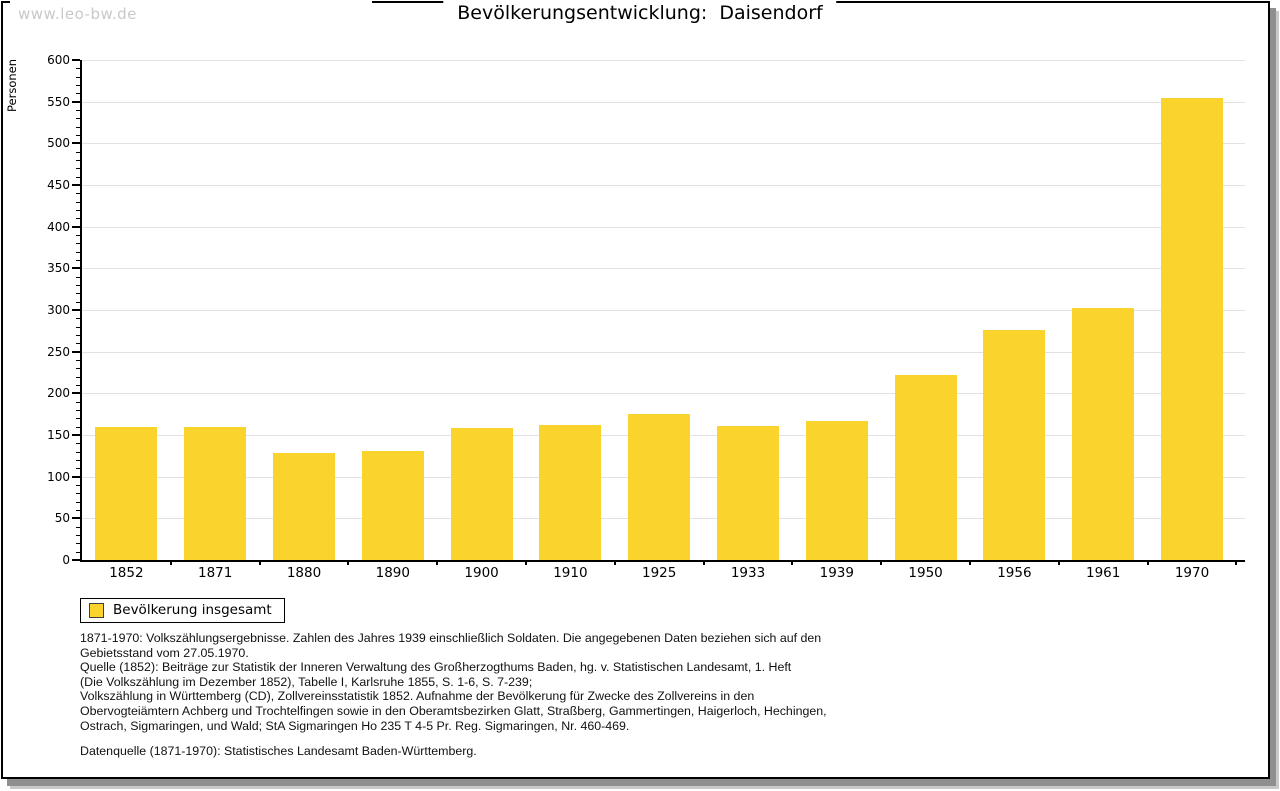  What do you see at coordinates (126, 573) in the screenshot?
I see `x-tick-label: 1852` at bounding box center [126, 573].